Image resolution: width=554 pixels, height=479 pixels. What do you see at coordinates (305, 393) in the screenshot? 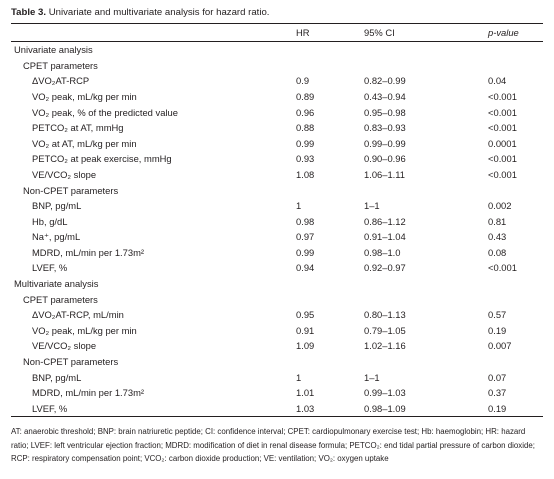
I see `hr-cell: 1.01` at bounding box center [305, 393].